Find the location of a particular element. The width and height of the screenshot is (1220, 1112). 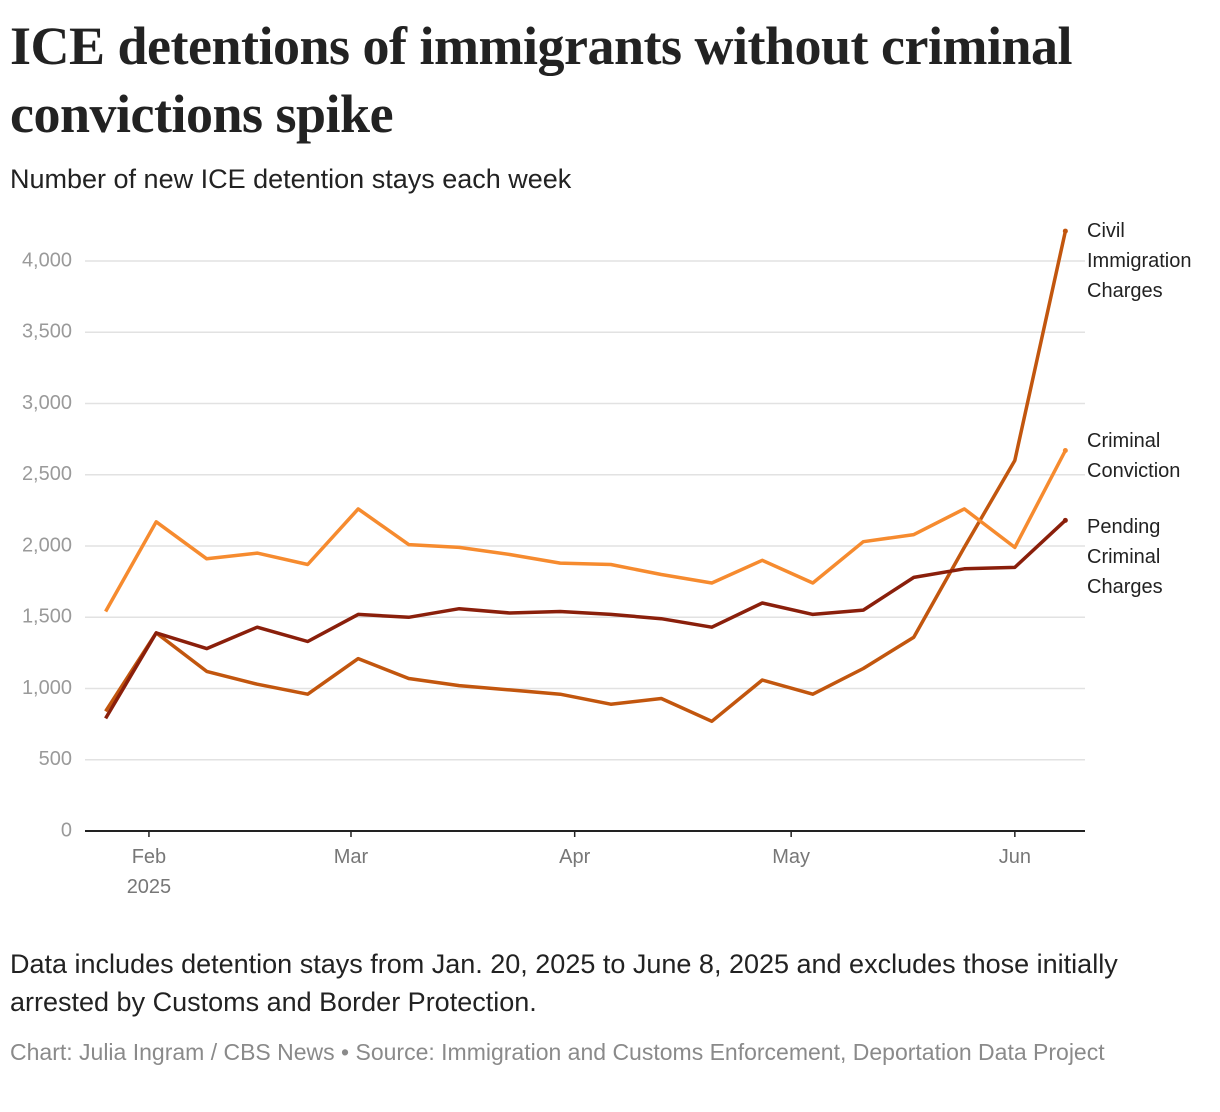

x-tick-label: Jun is located at coordinates (1015, 857).